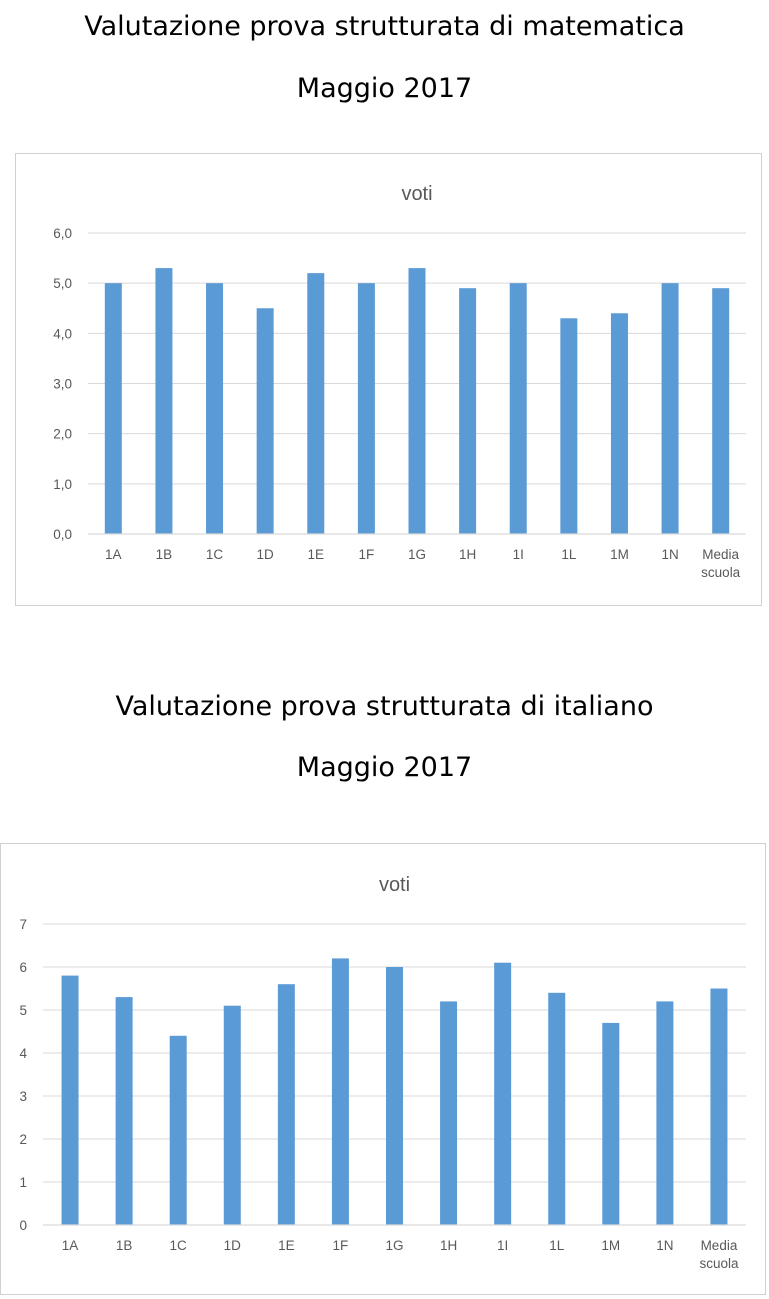 The height and width of the screenshot is (1299, 769). Describe the element at coordinates (619, 554) in the screenshot. I see `math-x-tick-label: 1M` at that location.